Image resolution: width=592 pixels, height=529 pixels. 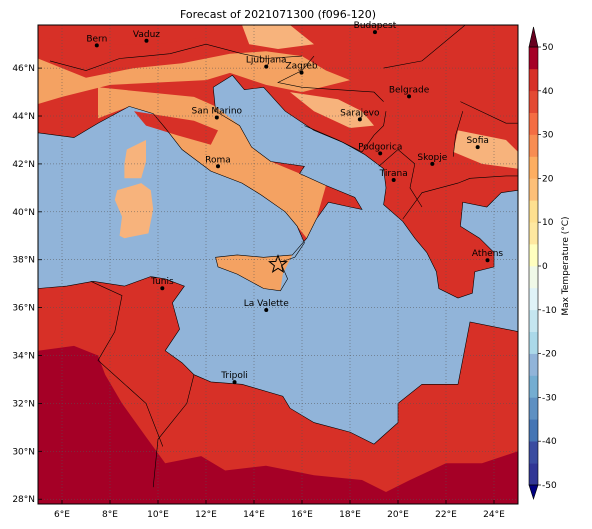 I want to click on city-sarajevo: Sarajevo, so click(x=360, y=115).